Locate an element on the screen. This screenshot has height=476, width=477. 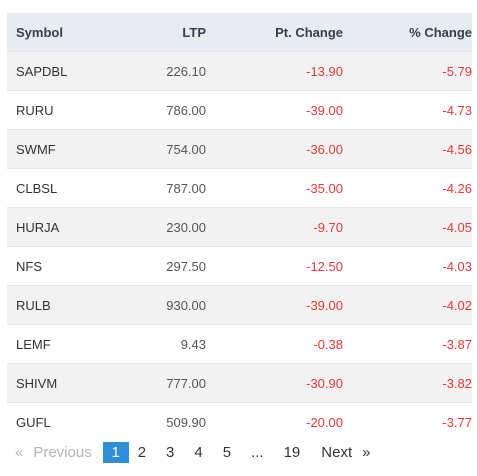
pagination: « Previous 1 2 3 4 5 ... 19 Next » is located at coordinates (188, 452).